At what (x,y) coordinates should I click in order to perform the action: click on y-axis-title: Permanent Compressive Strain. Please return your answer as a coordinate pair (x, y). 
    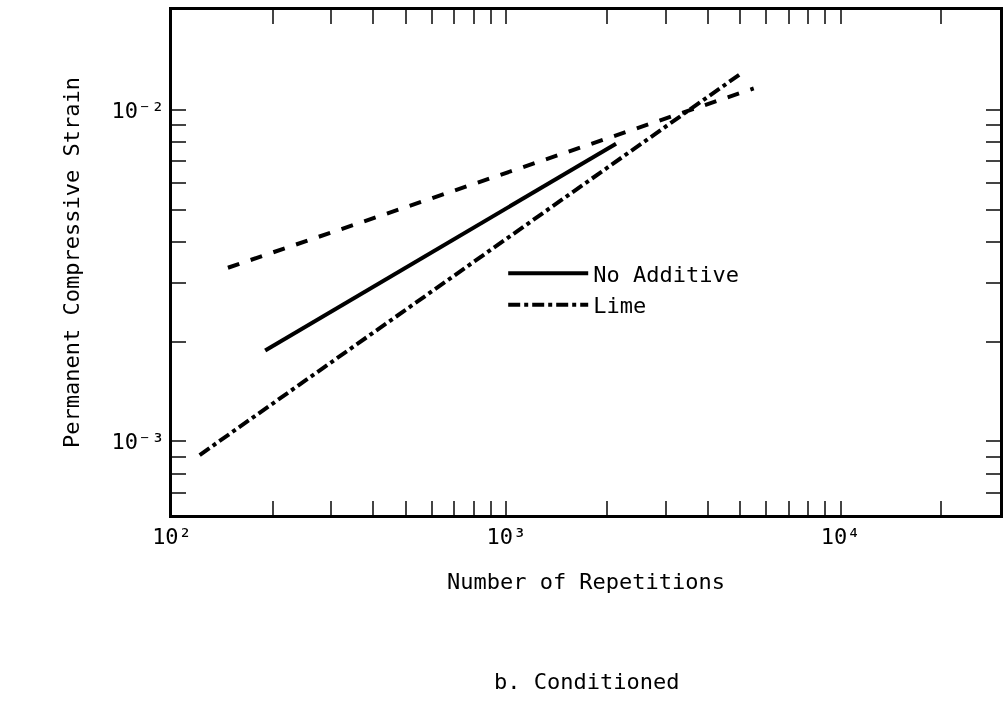
    Looking at the image, I should click on (72, 262).